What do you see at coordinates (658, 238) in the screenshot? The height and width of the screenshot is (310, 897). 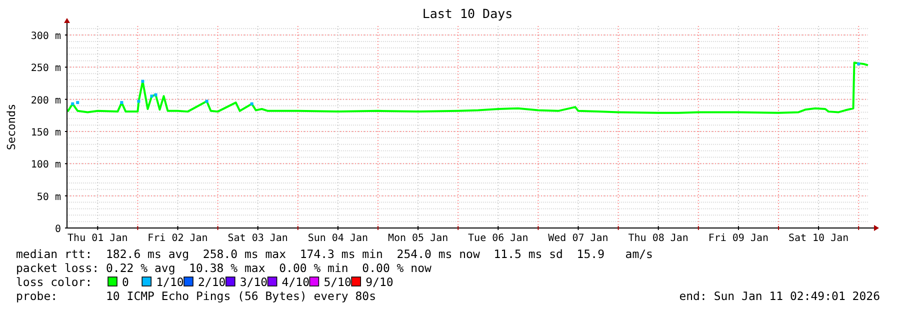 I see `x-tick-label: Thu 08 Jan` at bounding box center [658, 238].